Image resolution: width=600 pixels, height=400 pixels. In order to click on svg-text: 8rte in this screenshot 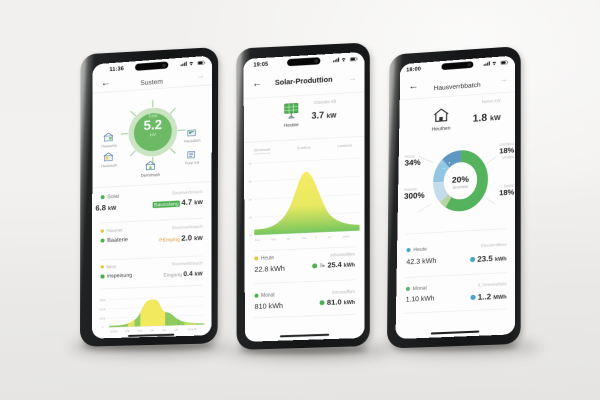, I will do `click(273, 239)`.